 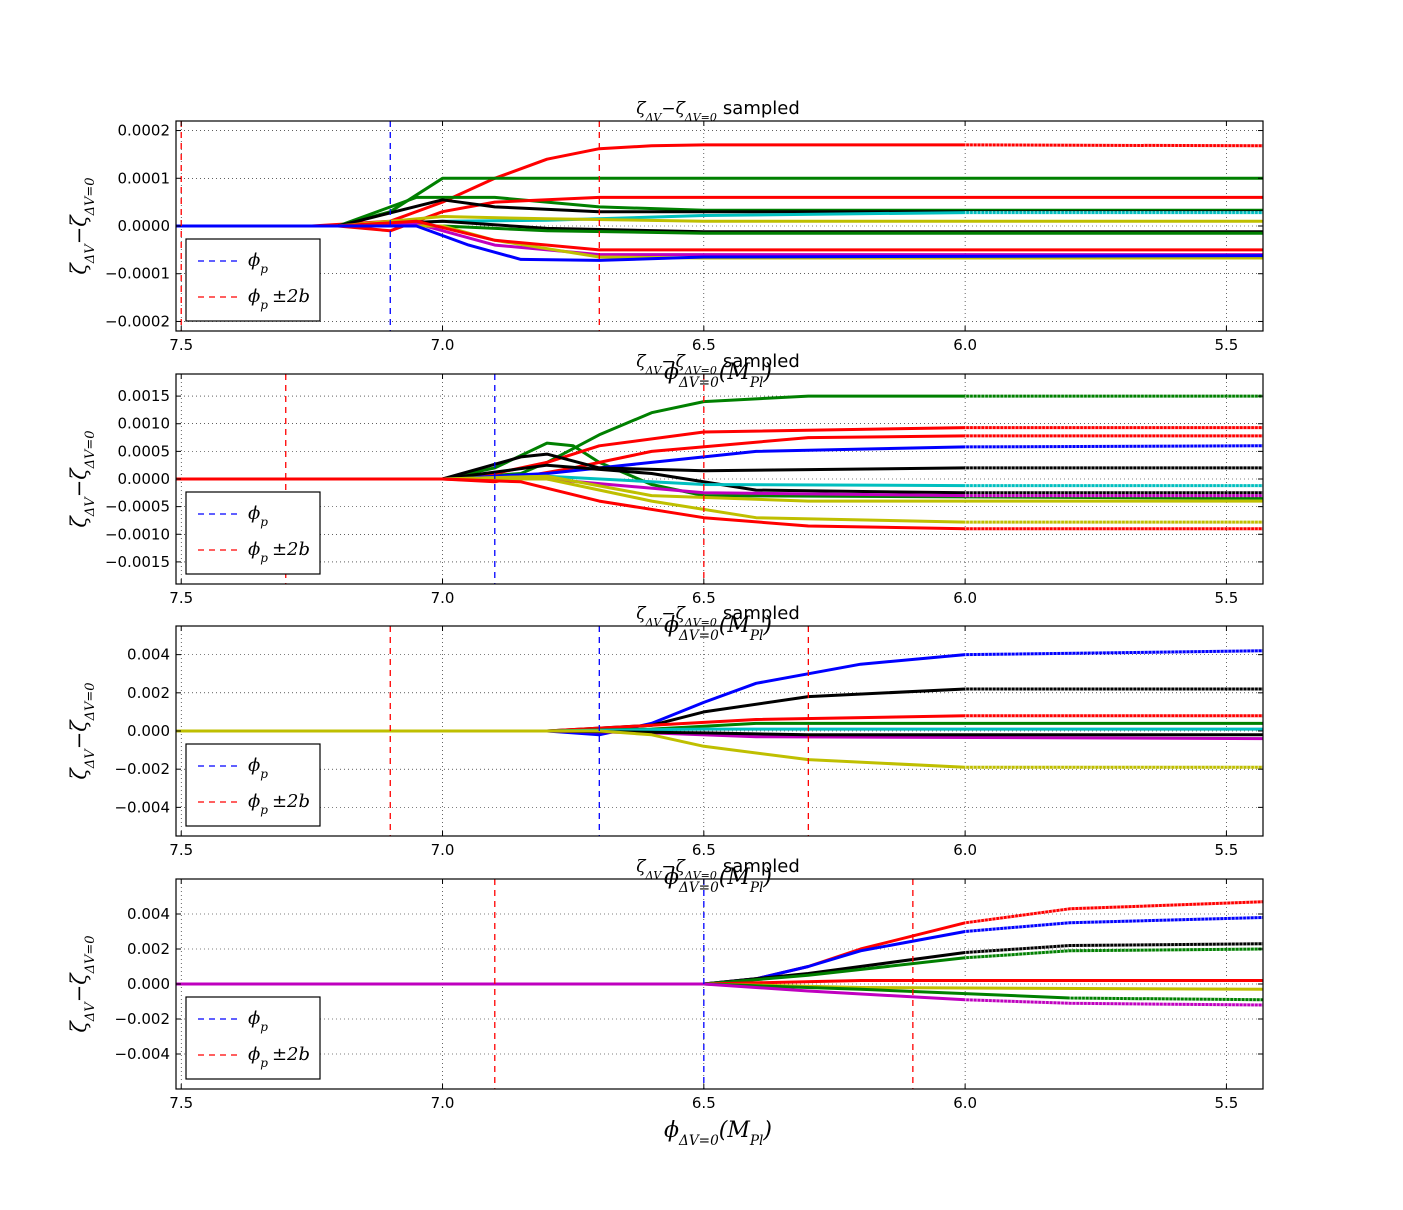 I want to click on y-tick-label: 0.0001, so click(x=144, y=178).